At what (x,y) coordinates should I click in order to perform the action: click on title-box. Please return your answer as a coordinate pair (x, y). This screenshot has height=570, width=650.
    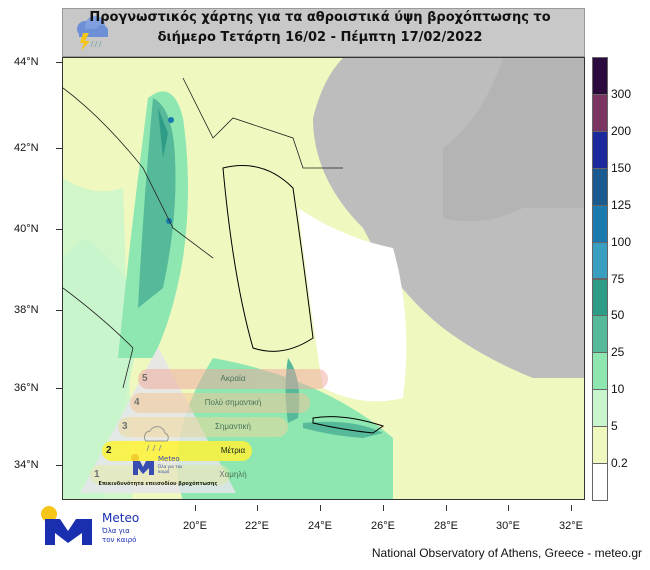
    Looking at the image, I should click on (323, 32).